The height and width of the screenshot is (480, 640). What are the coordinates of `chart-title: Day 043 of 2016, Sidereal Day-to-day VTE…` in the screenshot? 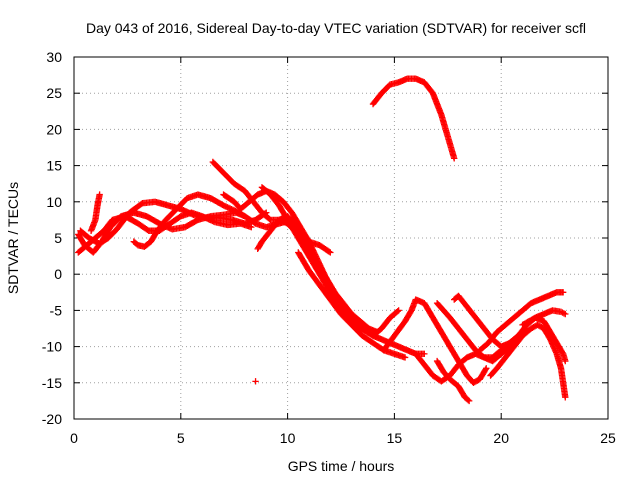 It's located at (336, 28).